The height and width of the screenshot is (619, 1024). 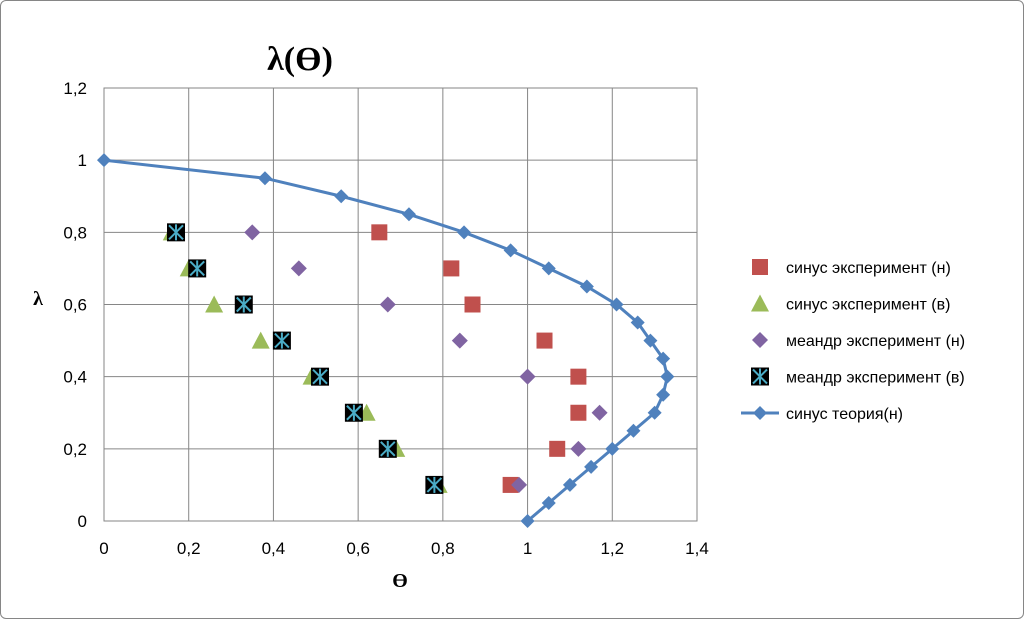 What do you see at coordinates (875, 378) in the screenshot?
I see `legend-label: меандр эксперимент (в)` at bounding box center [875, 378].